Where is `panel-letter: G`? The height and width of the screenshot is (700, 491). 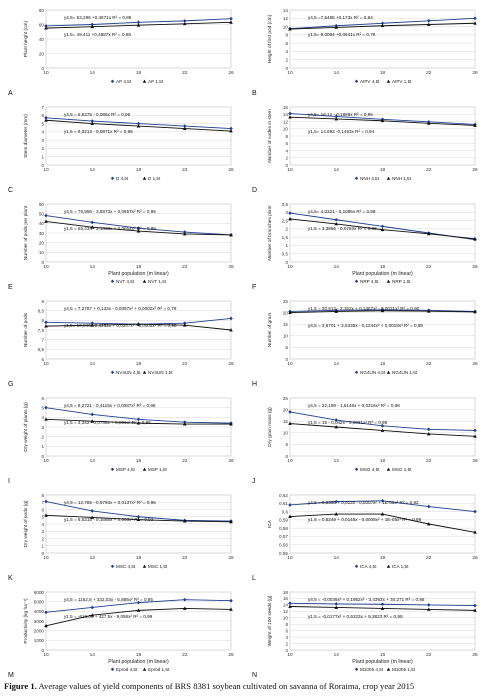 panel-letter: G is located at coordinates (10, 384).